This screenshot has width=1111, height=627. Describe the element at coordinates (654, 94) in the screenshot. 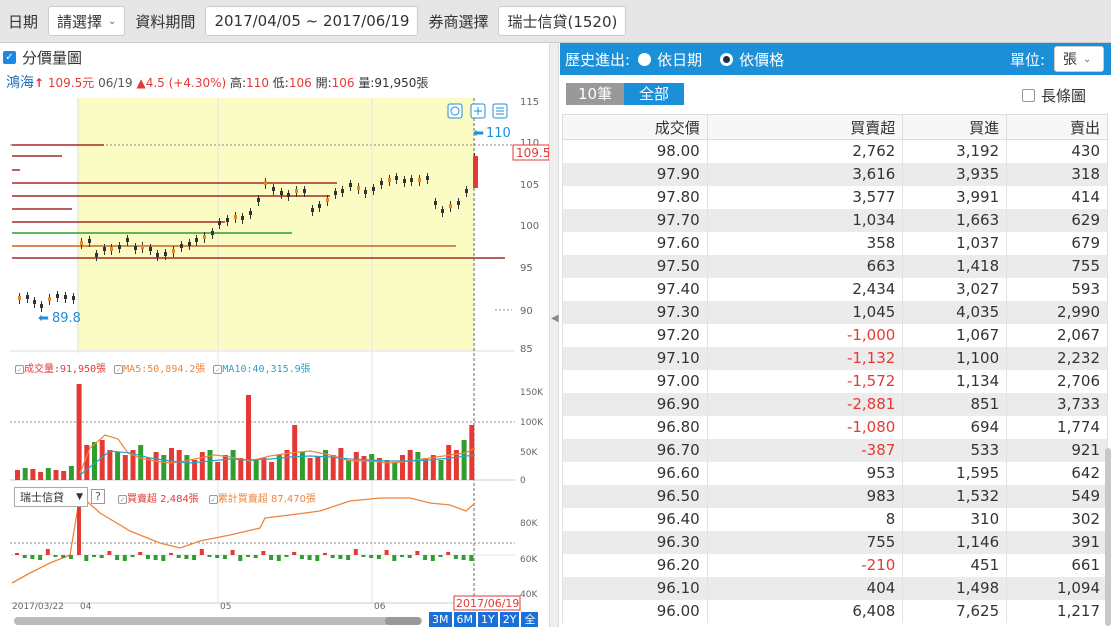

I see `all-button: 全部` at that location.